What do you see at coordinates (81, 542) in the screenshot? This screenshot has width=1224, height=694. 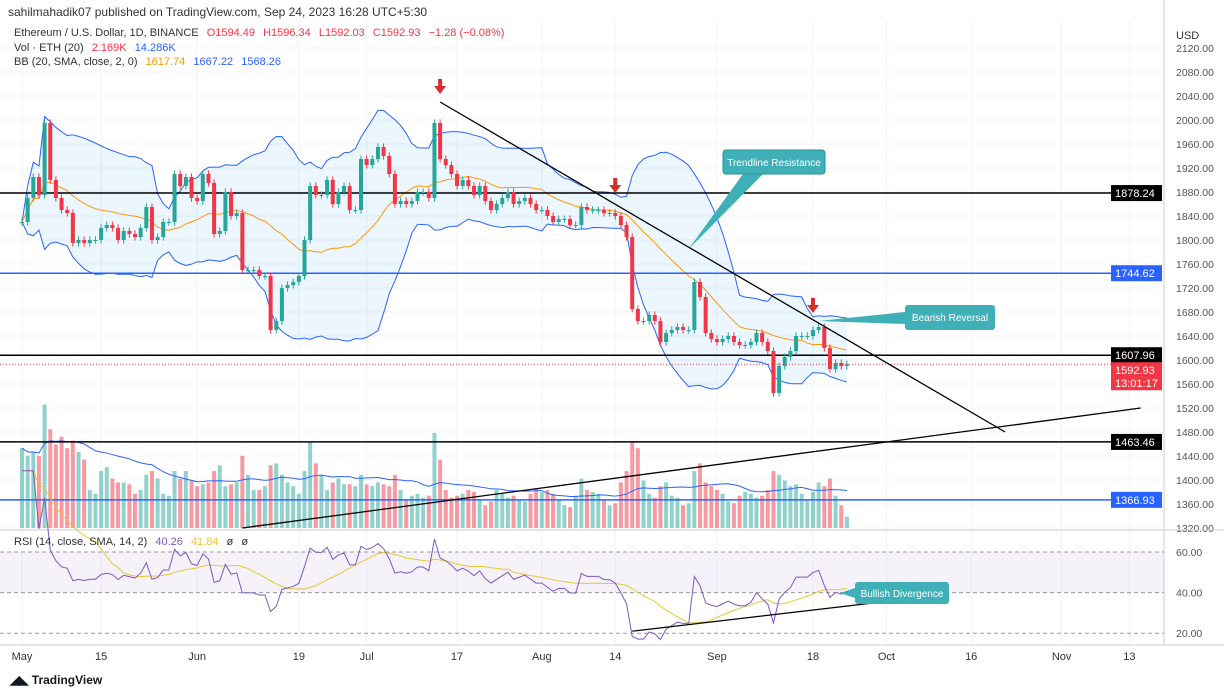 I see `rsi-label: RSI (14, close, SMA, 14, 2)` at bounding box center [81, 542].